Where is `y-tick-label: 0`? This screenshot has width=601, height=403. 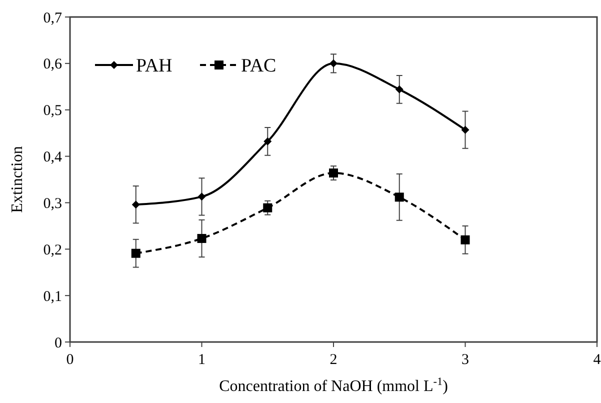
y-tick-label: 0 is located at coordinates (58, 343).